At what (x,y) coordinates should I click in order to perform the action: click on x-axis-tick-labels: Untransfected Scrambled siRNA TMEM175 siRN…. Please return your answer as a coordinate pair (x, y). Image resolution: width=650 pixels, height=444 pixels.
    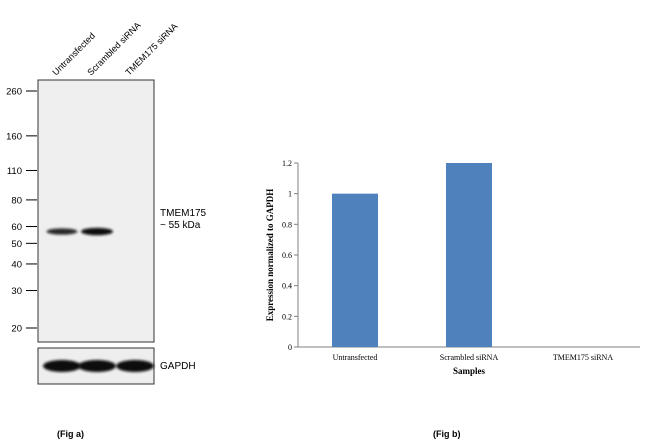
    Looking at the image, I should click on (473, 357).